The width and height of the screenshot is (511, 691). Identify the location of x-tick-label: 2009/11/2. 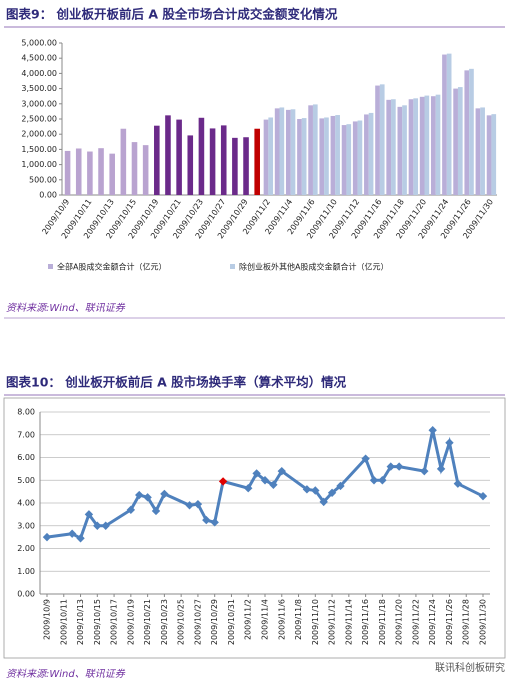
(248, 619).